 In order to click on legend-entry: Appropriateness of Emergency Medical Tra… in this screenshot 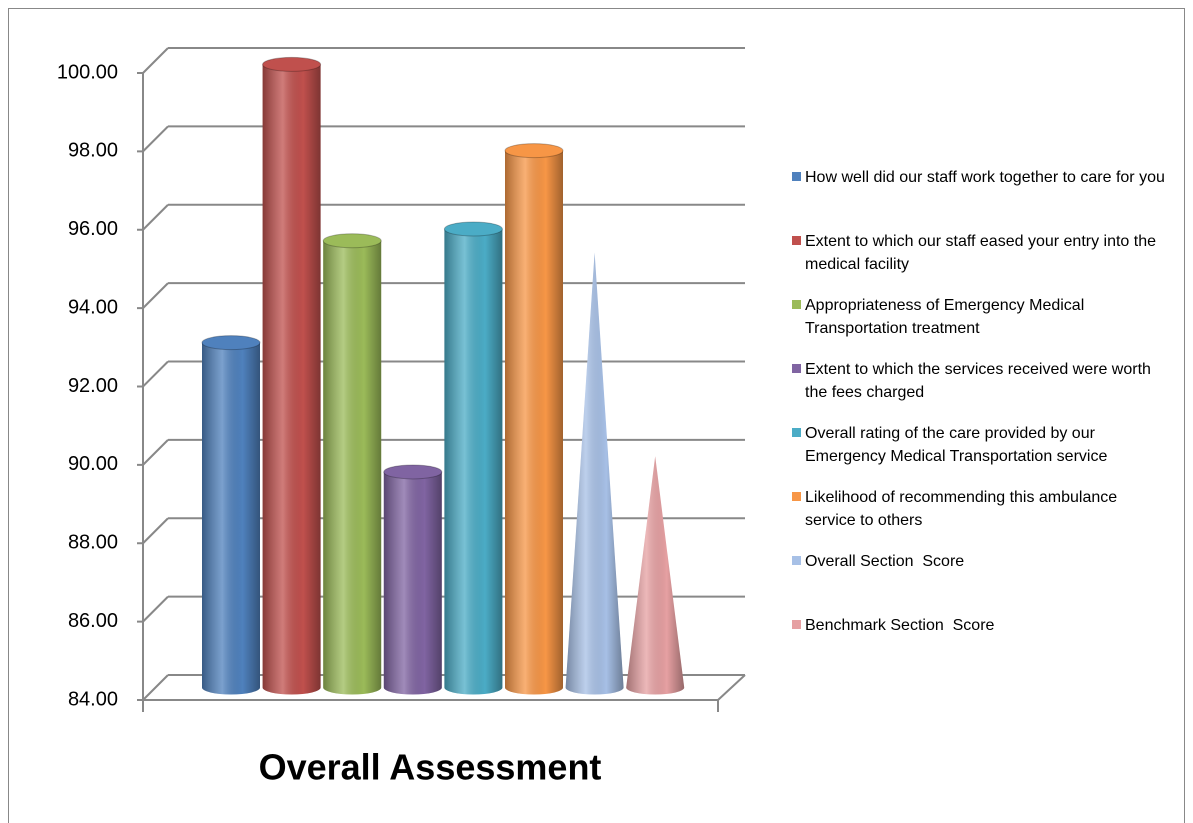, I will do `click(982, 326)`.